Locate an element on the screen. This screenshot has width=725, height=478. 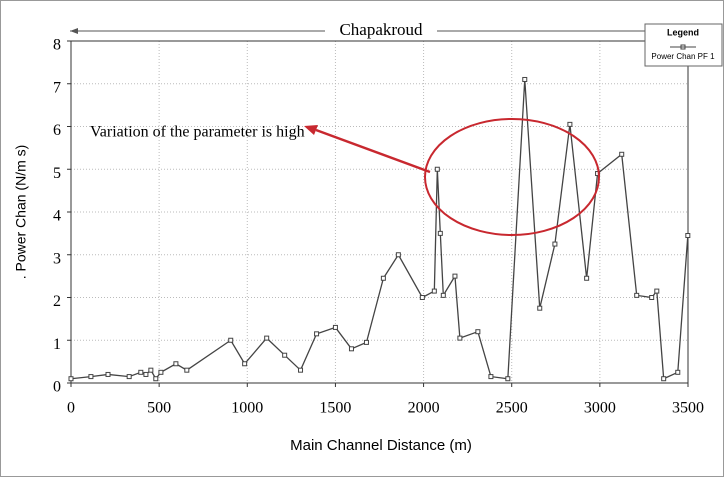
y-tick-label: 1 is located at coordinates (57, 344).